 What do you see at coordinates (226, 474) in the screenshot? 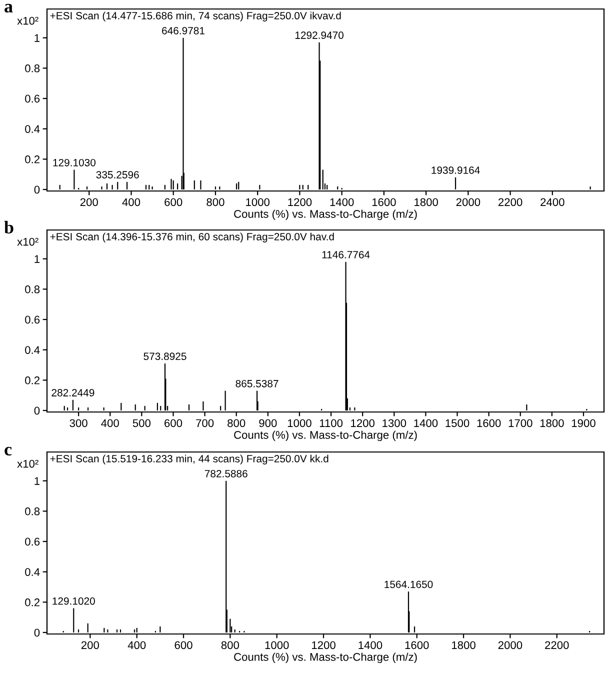
I see `annotation: 782.5886` at bounding box center [226, 474].